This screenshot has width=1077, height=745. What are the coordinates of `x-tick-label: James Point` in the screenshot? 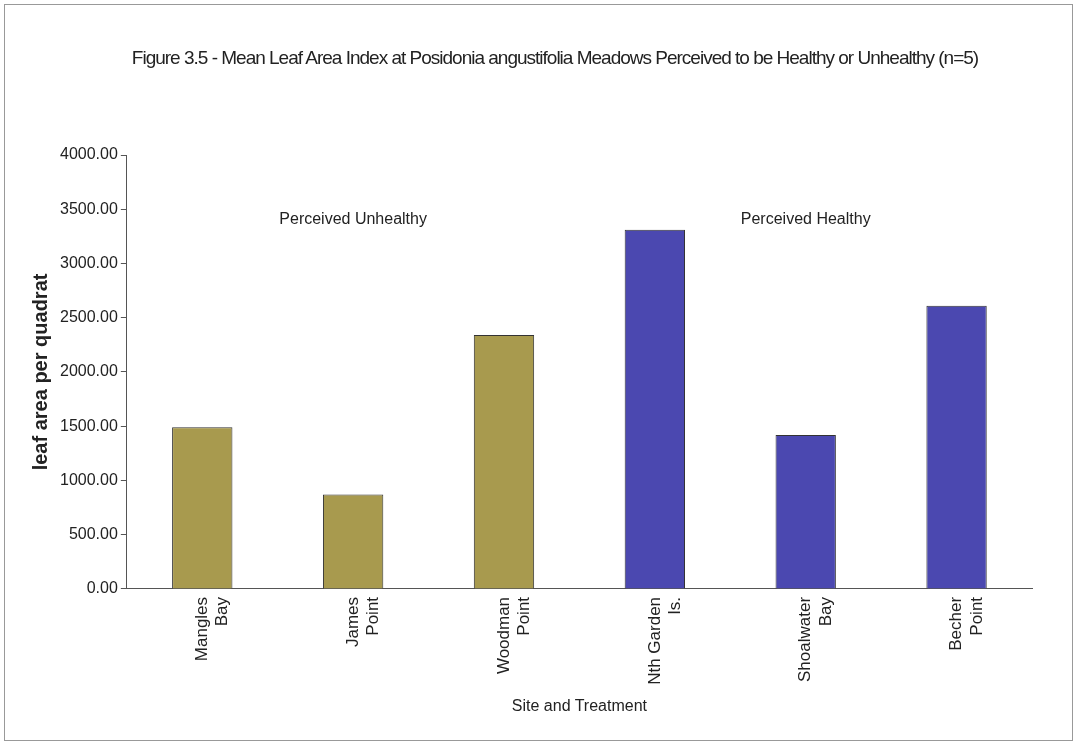 It's located at (362, 621).